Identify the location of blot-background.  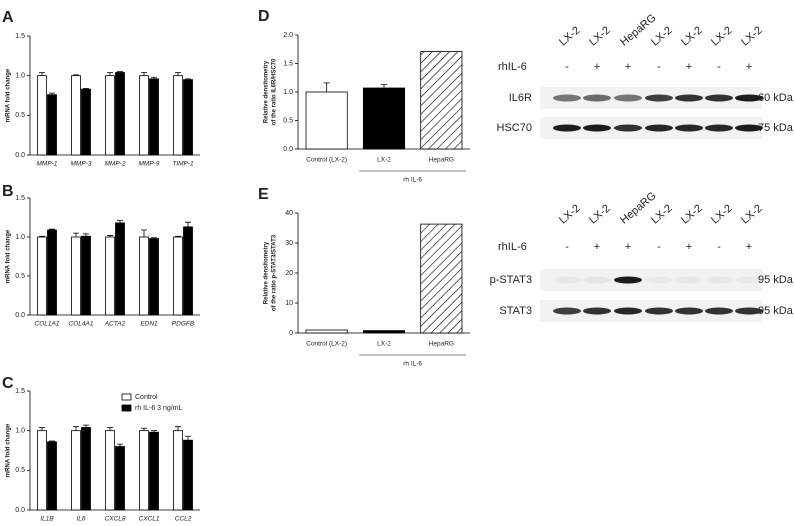
(651, 280).